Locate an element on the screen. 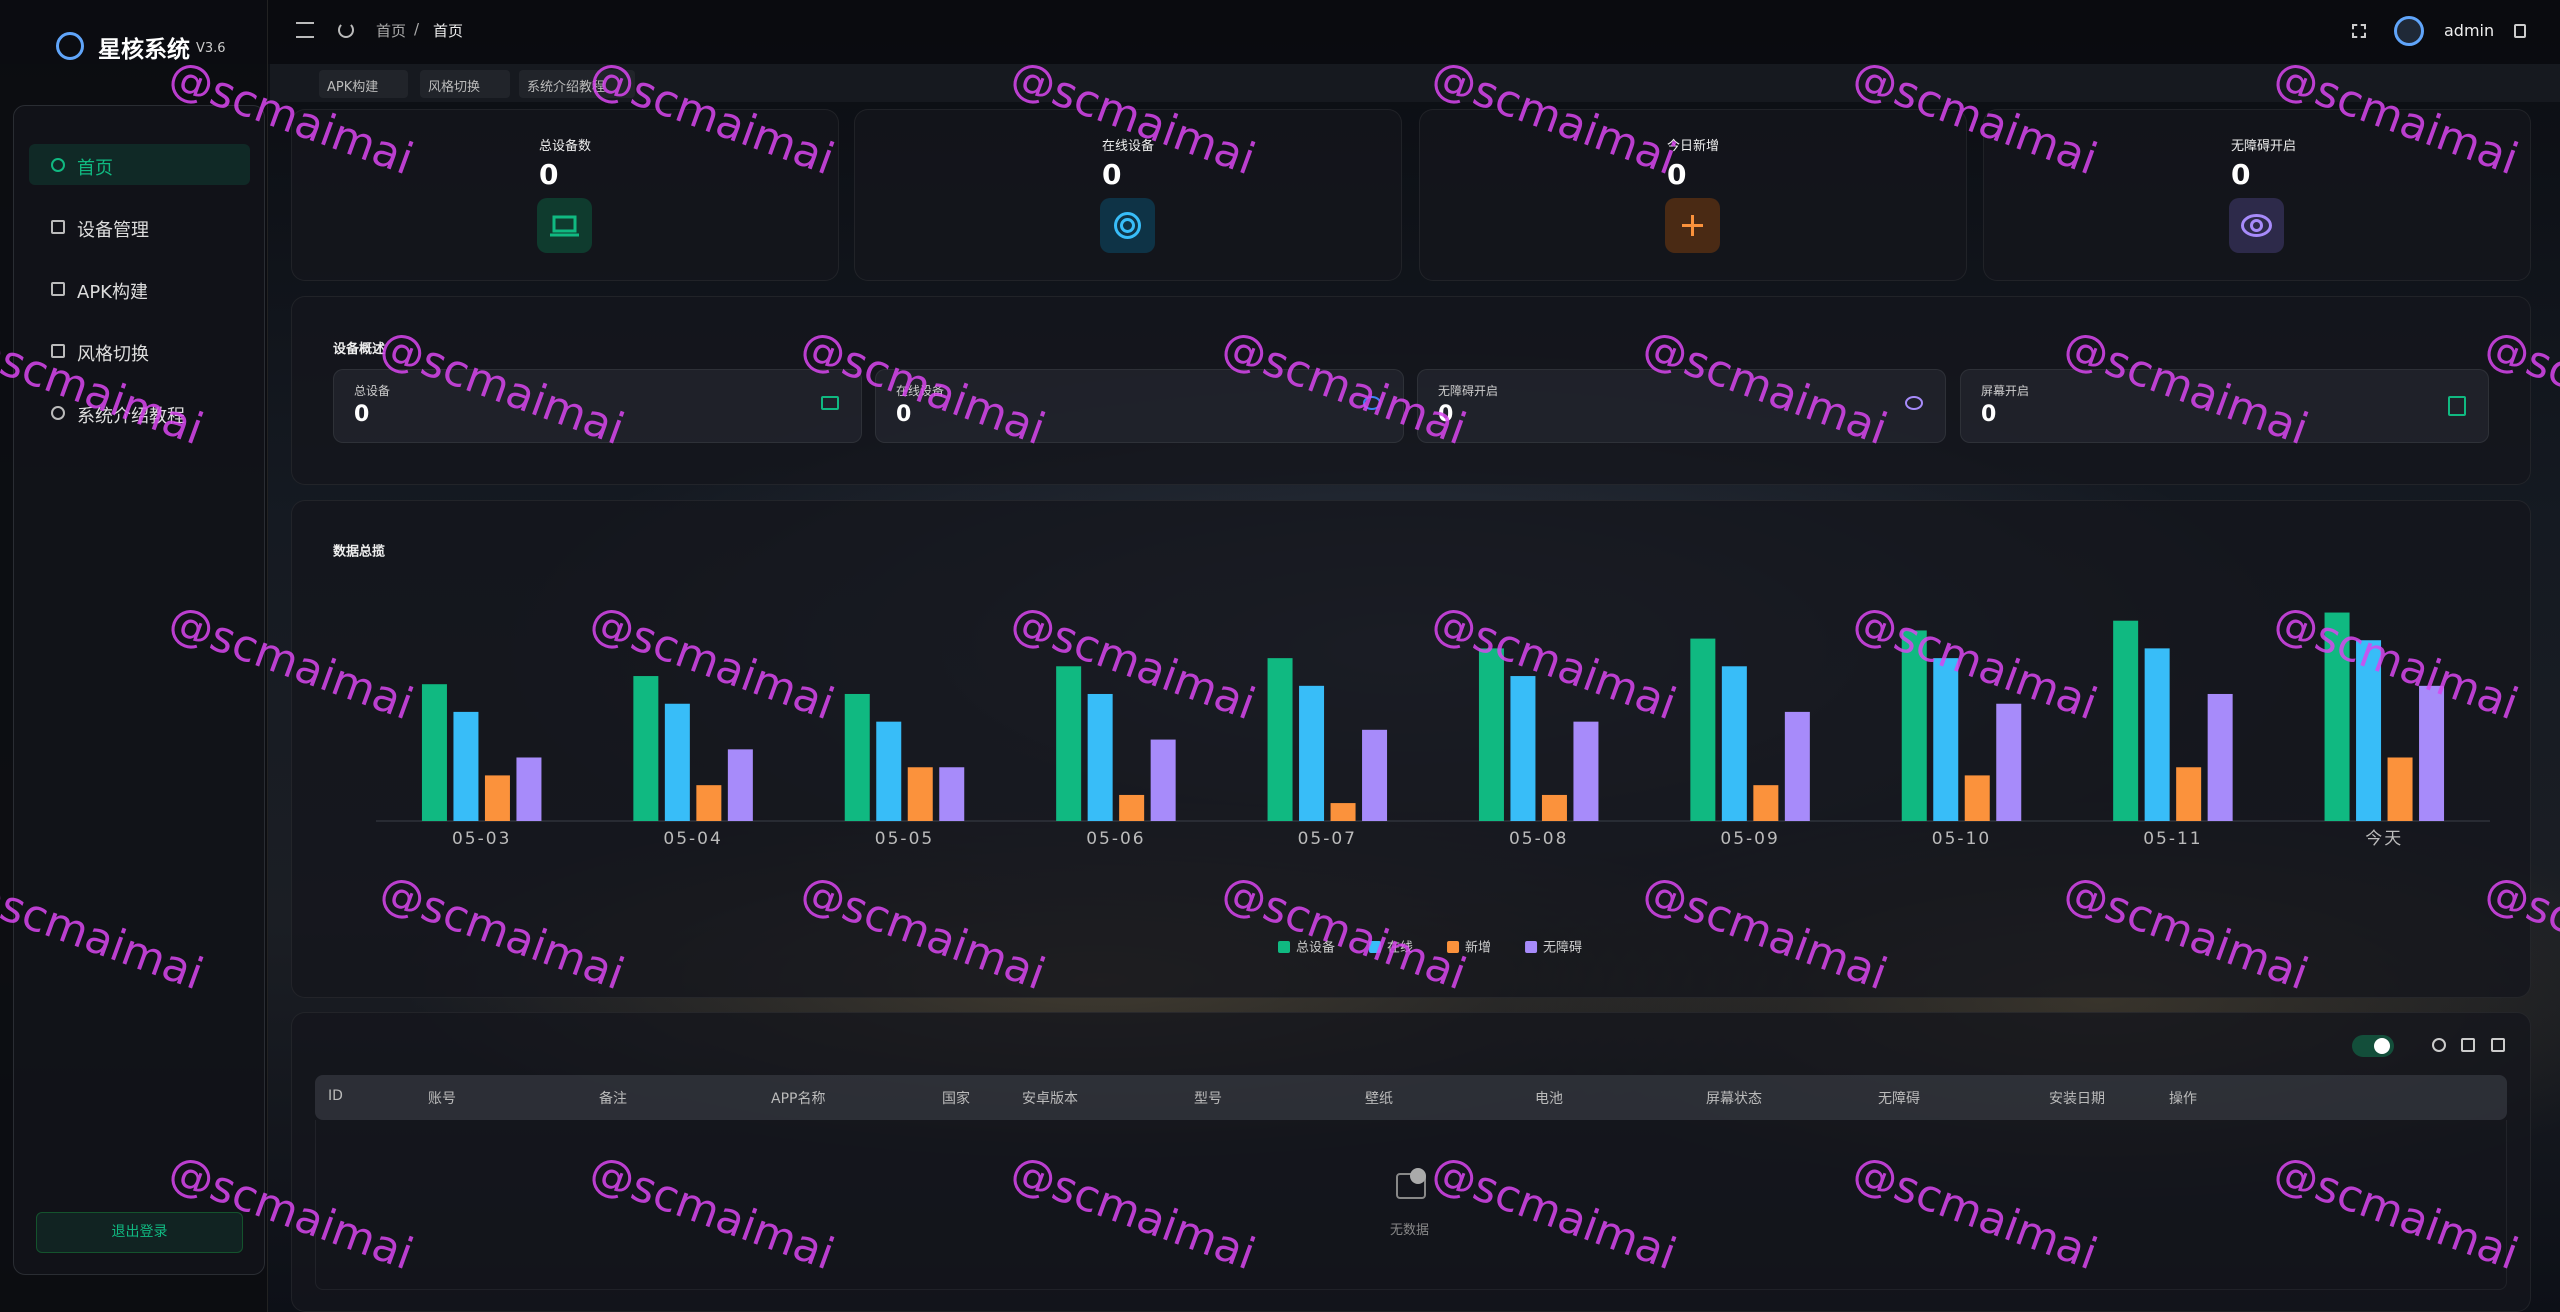 The image size is (2560, 1312). tab: 系统介绍教程 is located at coordinates (577, 84).